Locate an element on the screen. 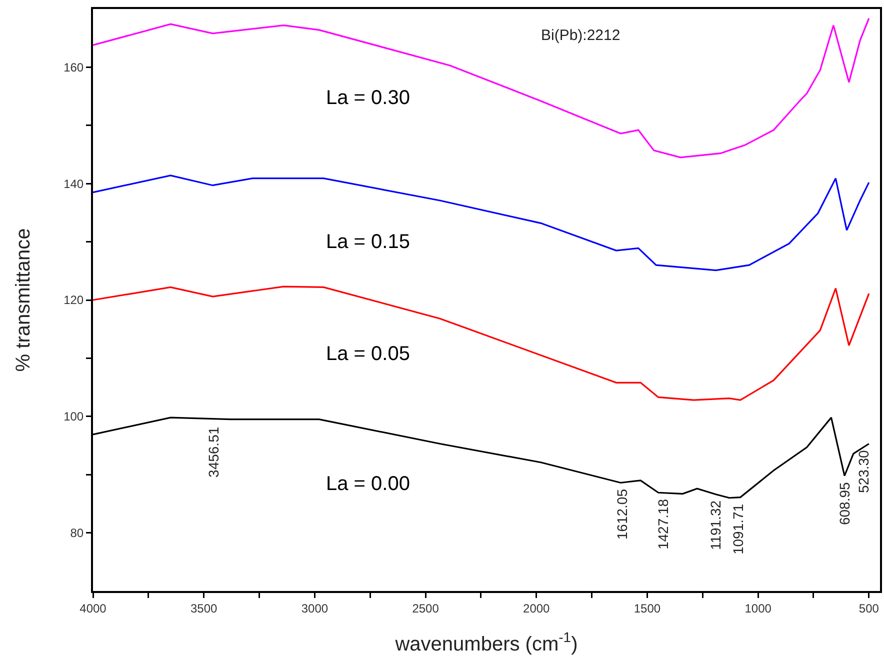 The width and height of the screenshot is (884, 670). annotation: 1191.32 is located at coordinates (715, 525).